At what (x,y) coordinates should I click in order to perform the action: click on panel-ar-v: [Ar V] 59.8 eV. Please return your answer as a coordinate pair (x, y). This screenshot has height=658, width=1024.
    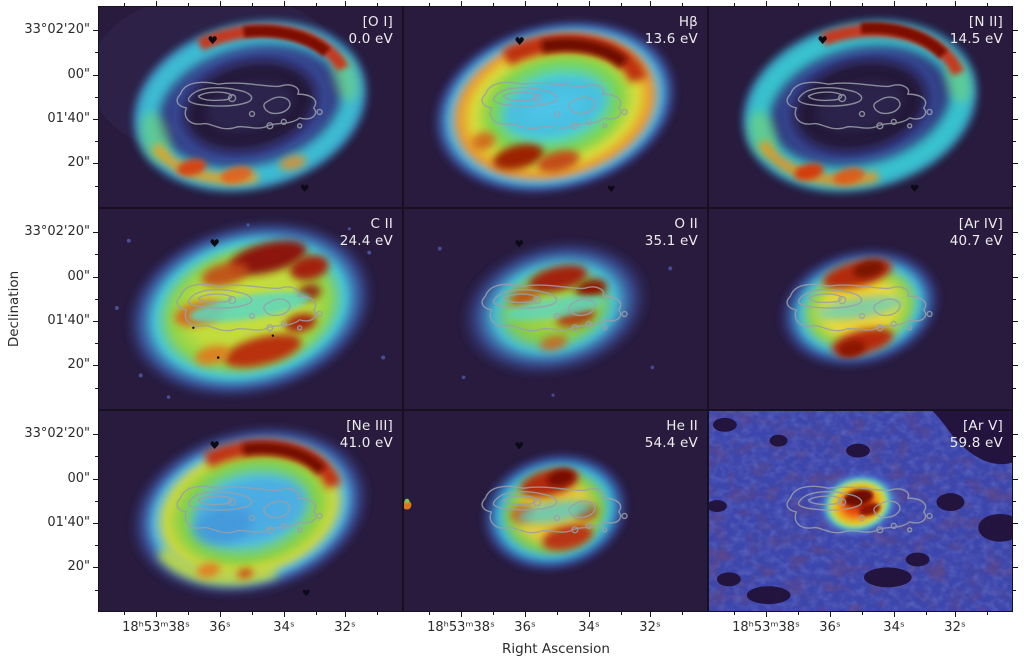
    Looking at the image, I should click on (860, 511).